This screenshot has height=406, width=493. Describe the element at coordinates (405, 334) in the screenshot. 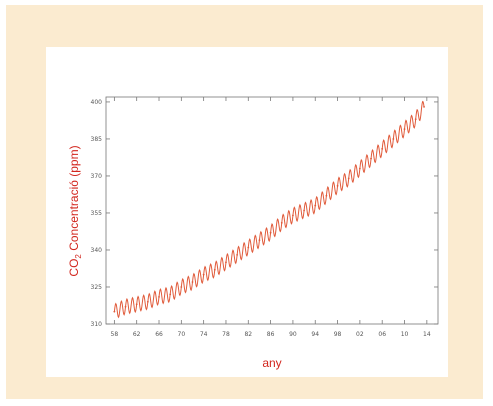

I see `x-tick-label: 10` at that location.